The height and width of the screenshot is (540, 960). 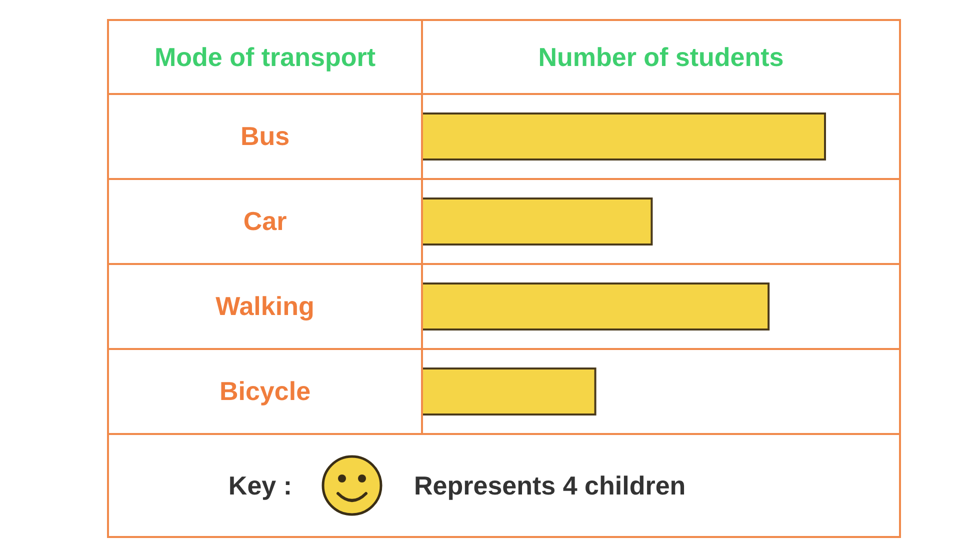 What do you see at coordinates (661, 57) in the screenshot?
I see `x-axis-title: Number of students` at bounding box center [661, 57].